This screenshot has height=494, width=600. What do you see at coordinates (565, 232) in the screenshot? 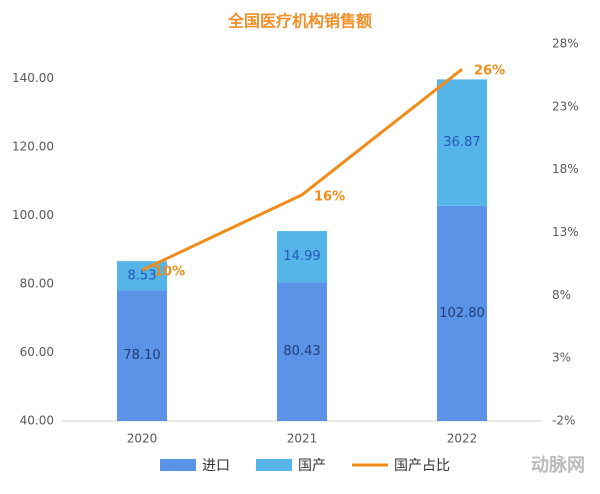
I see `y2-tick-label: 13%` at bounding box center [565, 232].